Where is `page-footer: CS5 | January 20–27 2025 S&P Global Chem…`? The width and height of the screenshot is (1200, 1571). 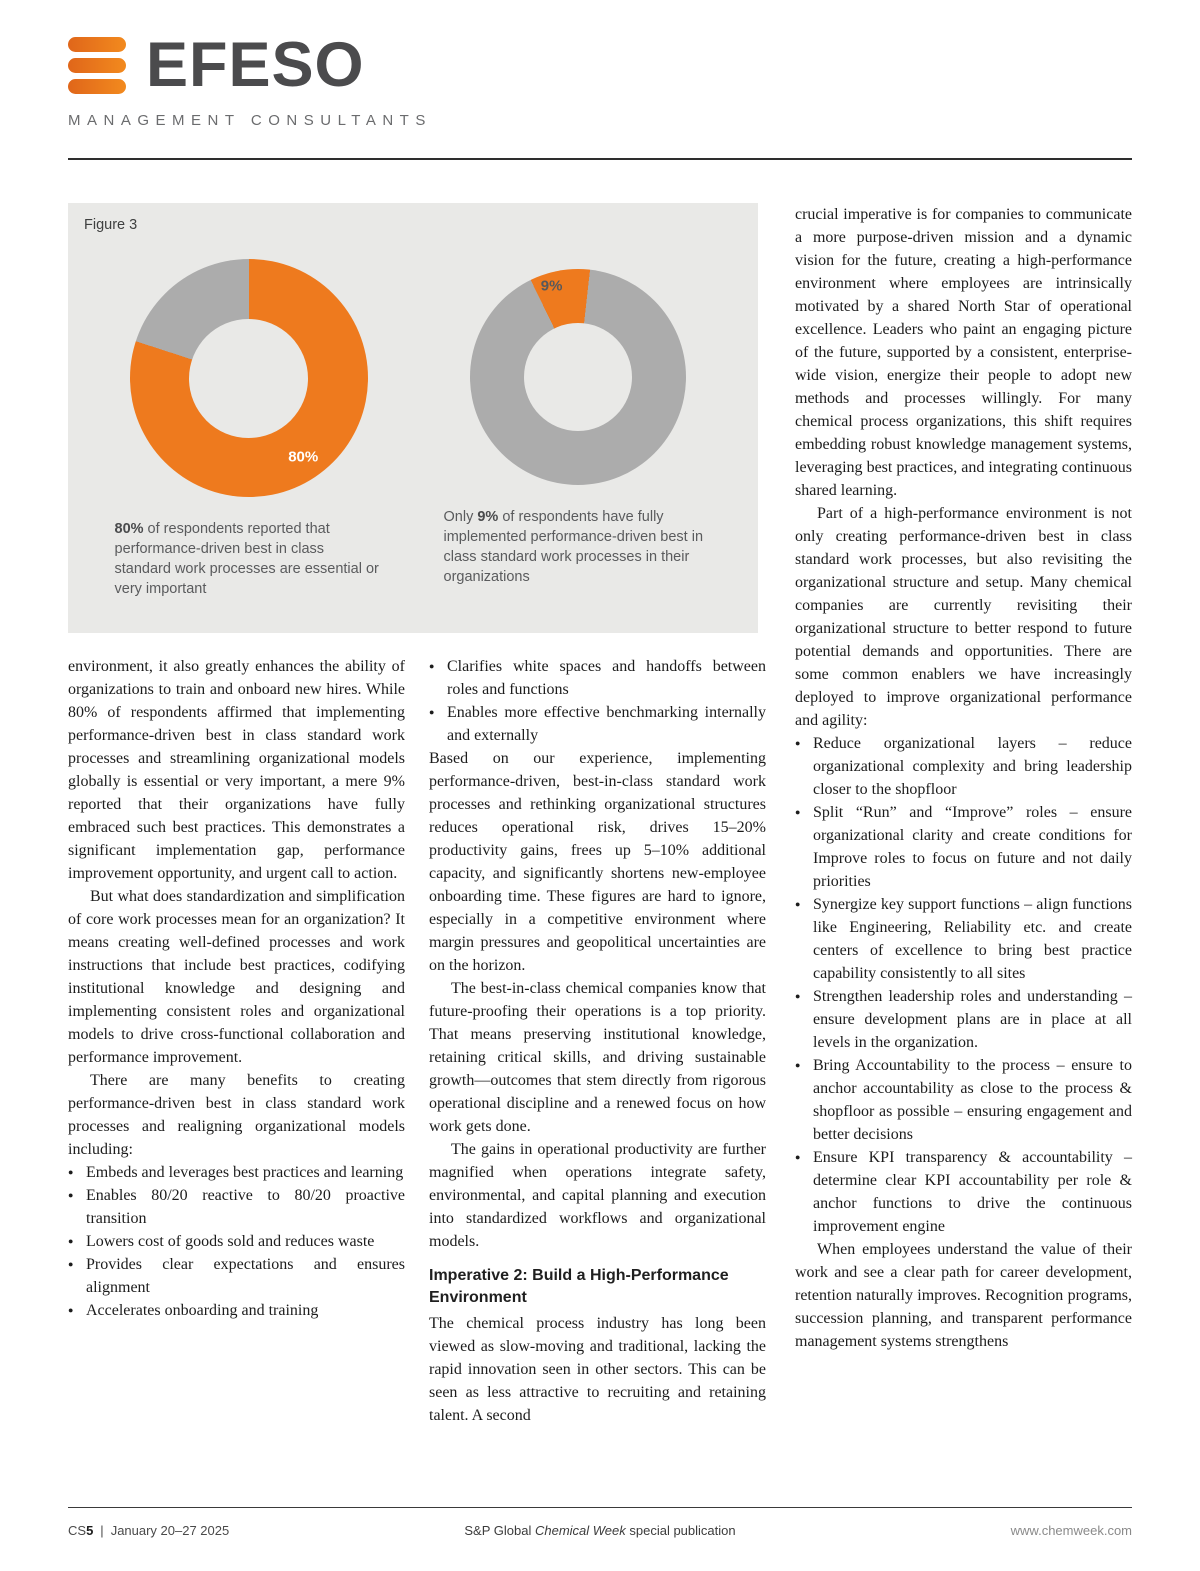 page-footer: CS5 | January 20–27 2025 S&P Global Chem… is located at coordinates (600, 1530).